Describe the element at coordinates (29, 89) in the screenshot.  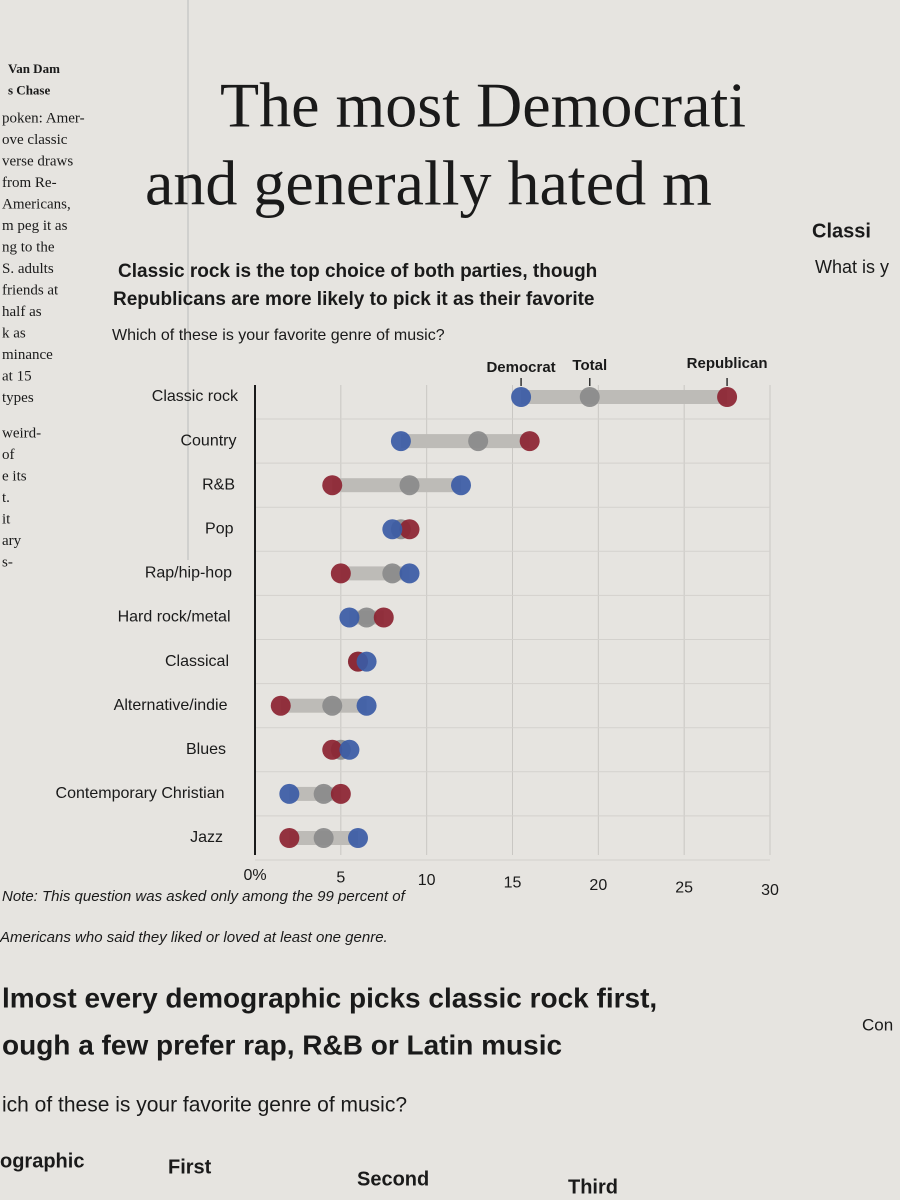
I see `sidebar-line: s Chase` at that location.